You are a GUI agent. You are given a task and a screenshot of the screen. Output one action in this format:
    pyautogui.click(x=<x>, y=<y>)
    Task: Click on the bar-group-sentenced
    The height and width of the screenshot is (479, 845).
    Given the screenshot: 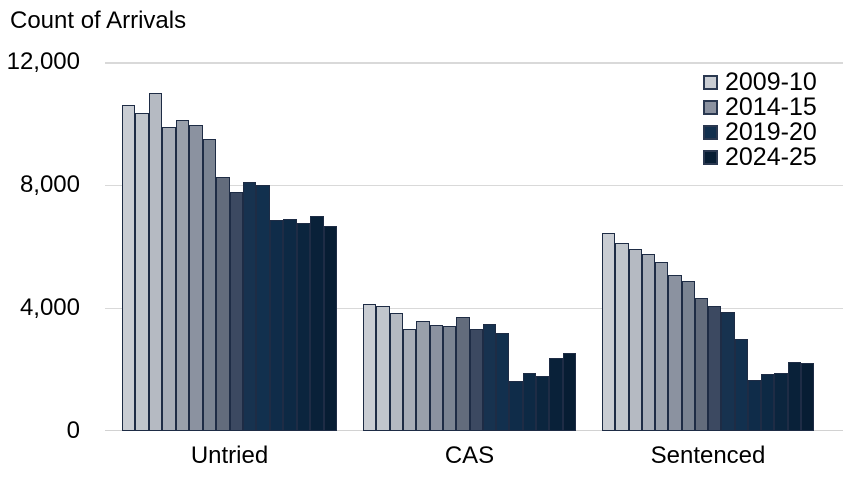 What is the action you would take?
    pyautogui.click(x=708, y=332)
    